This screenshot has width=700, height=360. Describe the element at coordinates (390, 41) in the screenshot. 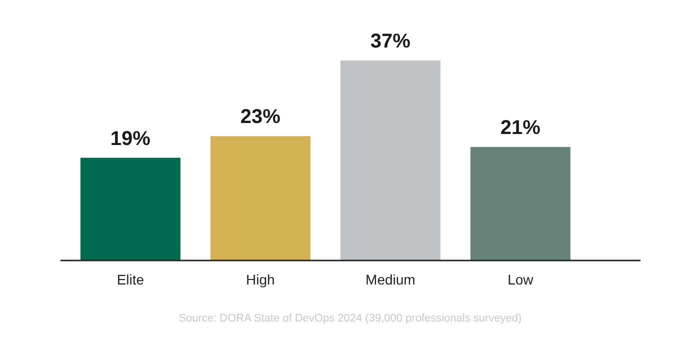

I see `data-label: 37%` at that location.